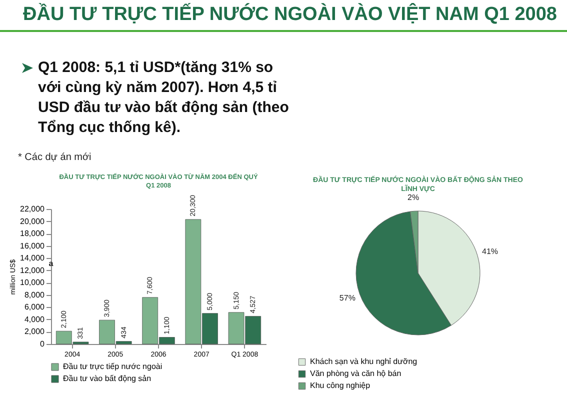 This screenshot has width=567, height=402. What do you see at coordinates (35, 295) in the screenshot?
I see `y-tick-label: 8,000` at bounding box center [35, 295].